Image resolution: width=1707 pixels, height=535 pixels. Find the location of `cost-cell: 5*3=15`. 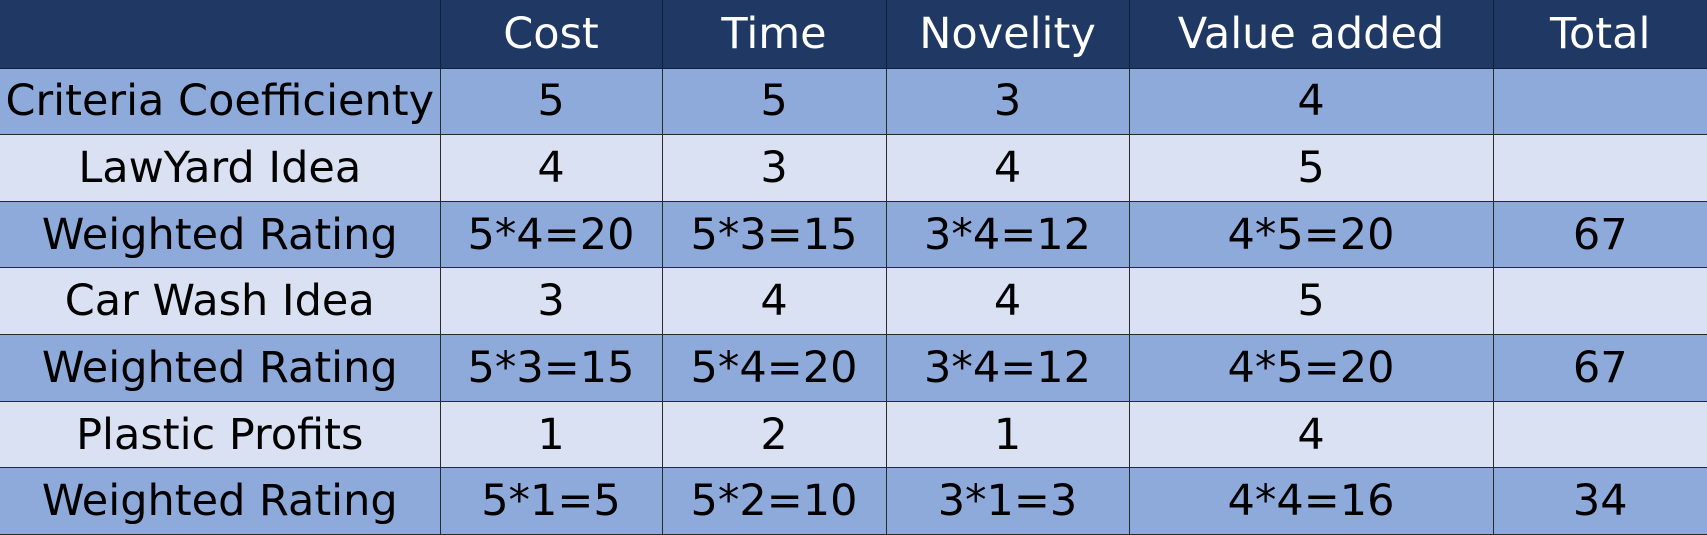

cost-cell: 5*3=15 is located at coordinates (551, 368).